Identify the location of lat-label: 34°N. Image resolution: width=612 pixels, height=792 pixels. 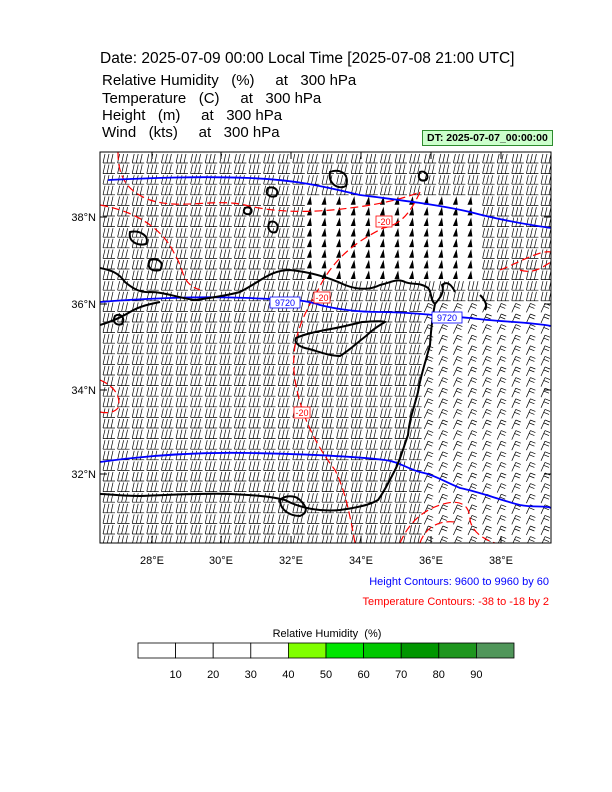
(83, 391).